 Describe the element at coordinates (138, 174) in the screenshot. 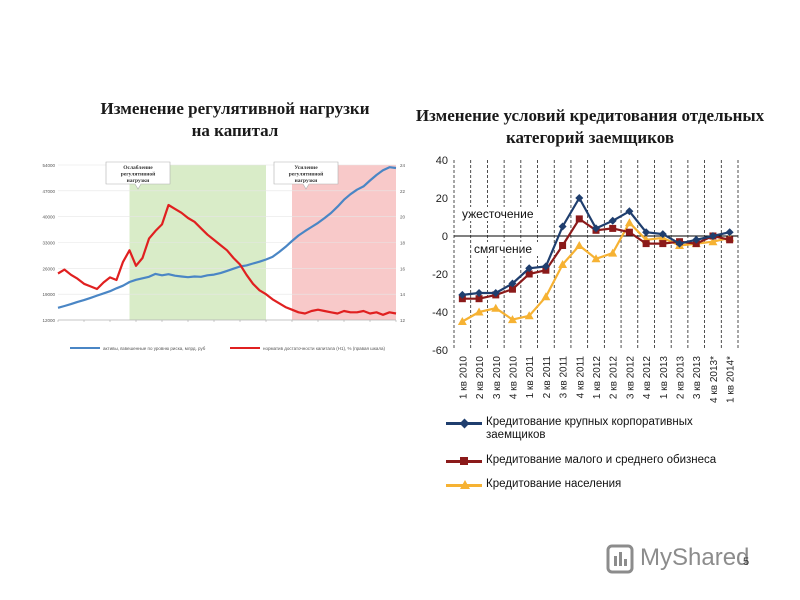

I see `easing-annotation-text: регулятивной` at that location.